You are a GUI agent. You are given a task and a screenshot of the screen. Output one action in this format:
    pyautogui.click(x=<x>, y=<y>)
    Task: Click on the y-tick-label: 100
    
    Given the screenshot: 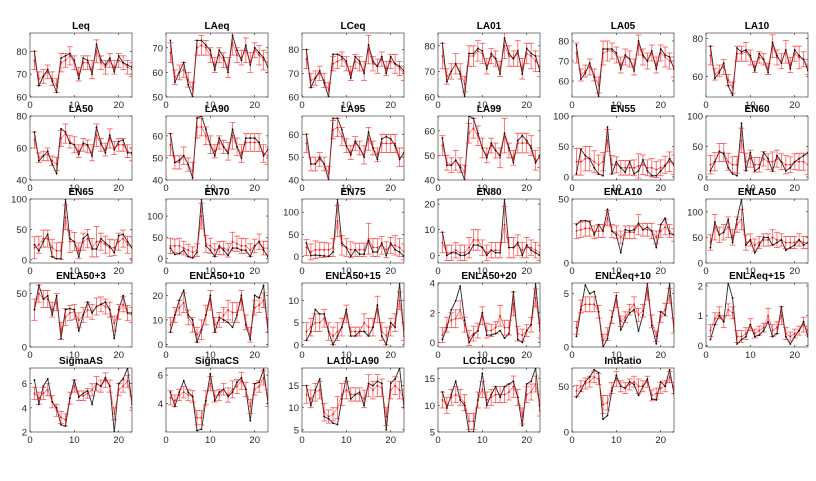 What is the action you would take?
    pyautogui.click(x=695, y=212)
    